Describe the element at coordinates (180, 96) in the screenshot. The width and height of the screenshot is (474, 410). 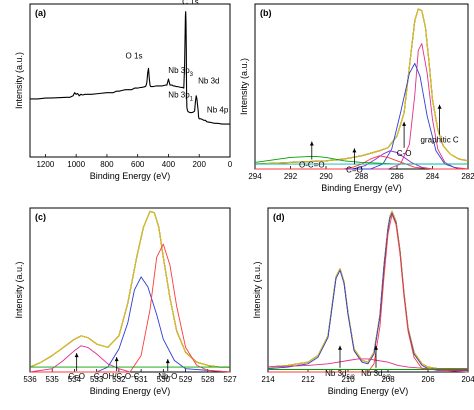
I see `peak-annotation: Nb 3p1` at that location.